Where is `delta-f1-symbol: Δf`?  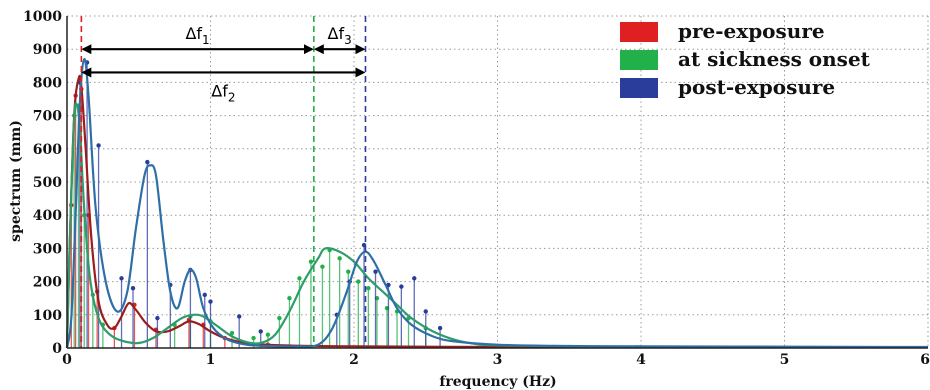 delta-f1-symbol: Δf is located at coordinates (193, 33).